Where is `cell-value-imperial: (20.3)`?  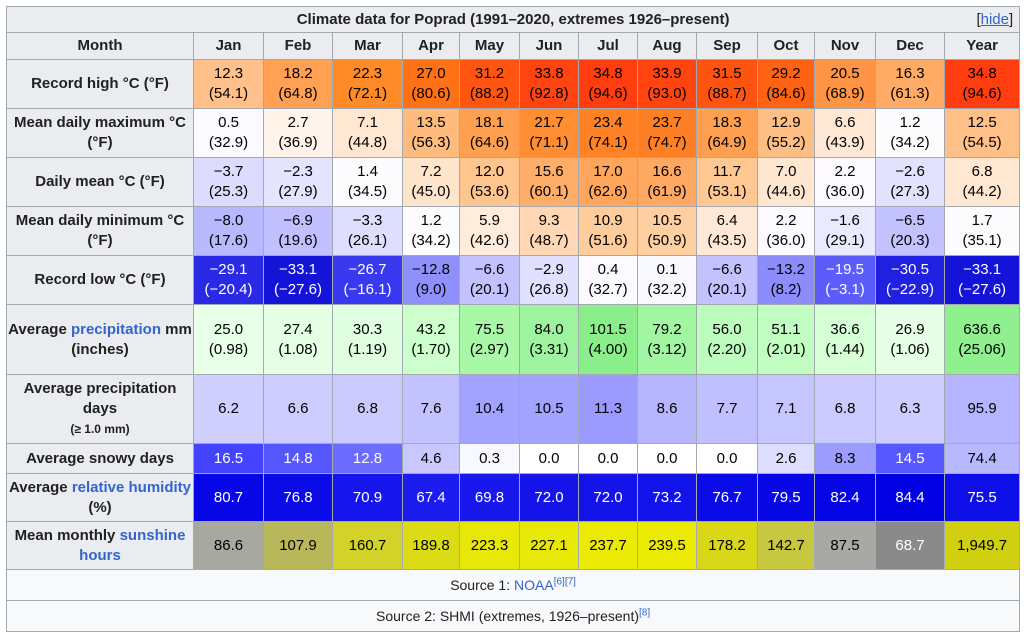 cell-value-imperial: (20.3) is located at coordinates (910, 240).